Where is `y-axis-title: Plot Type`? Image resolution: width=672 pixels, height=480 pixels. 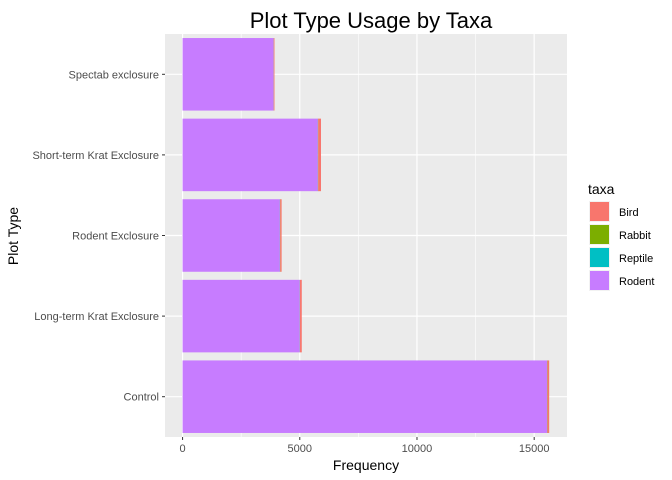
y-axis-title: Plot Type is located at coordinates (13, 236).